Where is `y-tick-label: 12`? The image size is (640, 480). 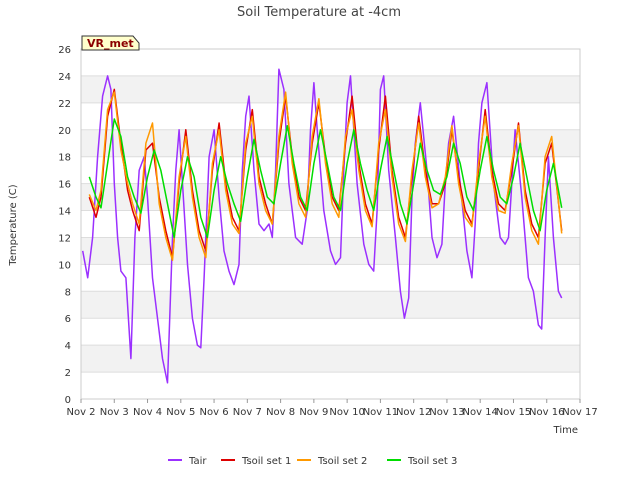
y-tick-label: 12 is located at coordinates (64, 238).